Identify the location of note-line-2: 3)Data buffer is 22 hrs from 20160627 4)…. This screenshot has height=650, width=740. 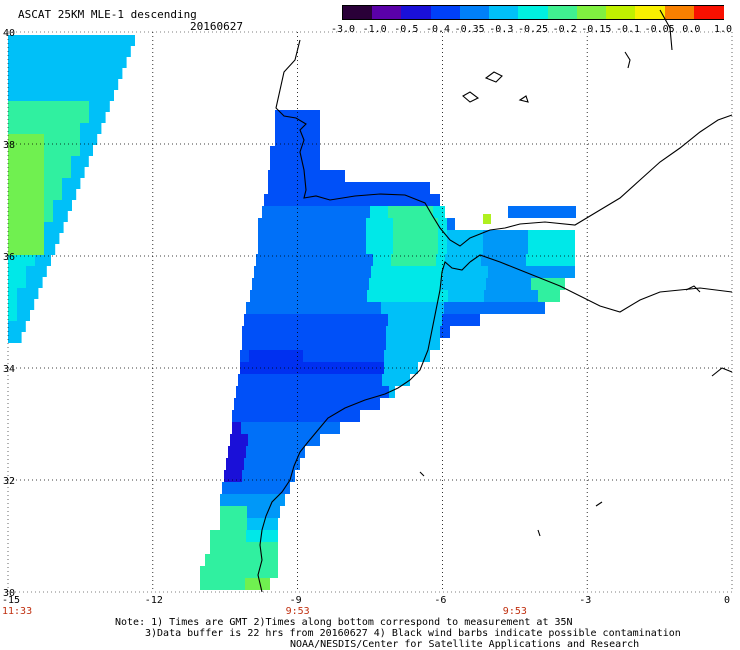
(413, 633).